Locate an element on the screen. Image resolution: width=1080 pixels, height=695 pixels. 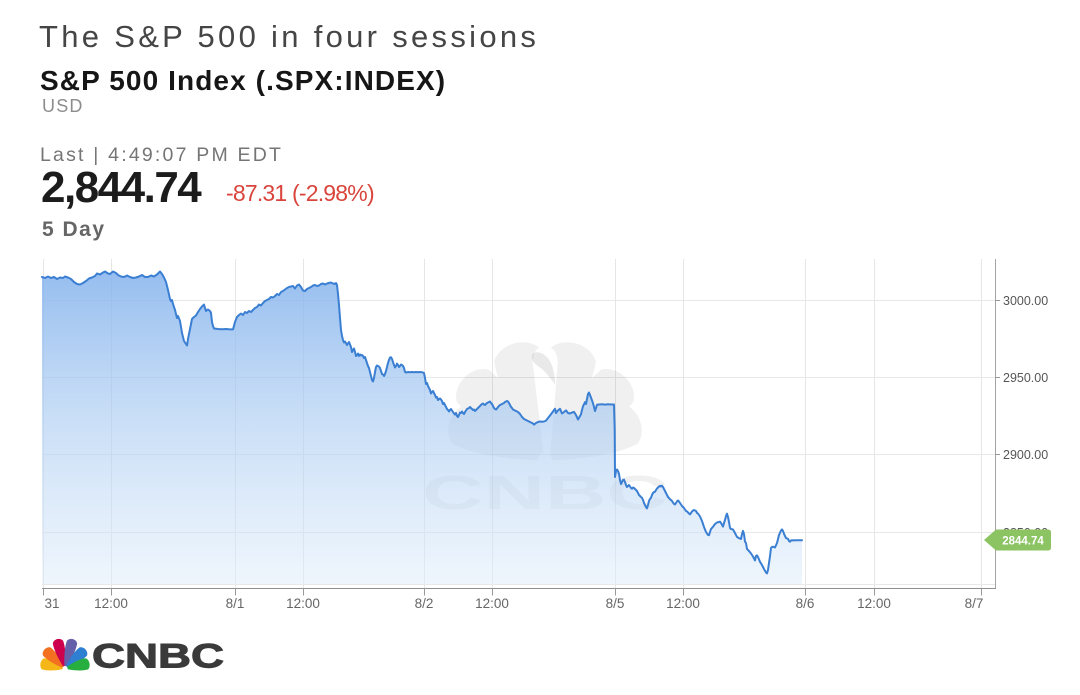
svg-text: 8/1 is located at coordinates (235, 603).